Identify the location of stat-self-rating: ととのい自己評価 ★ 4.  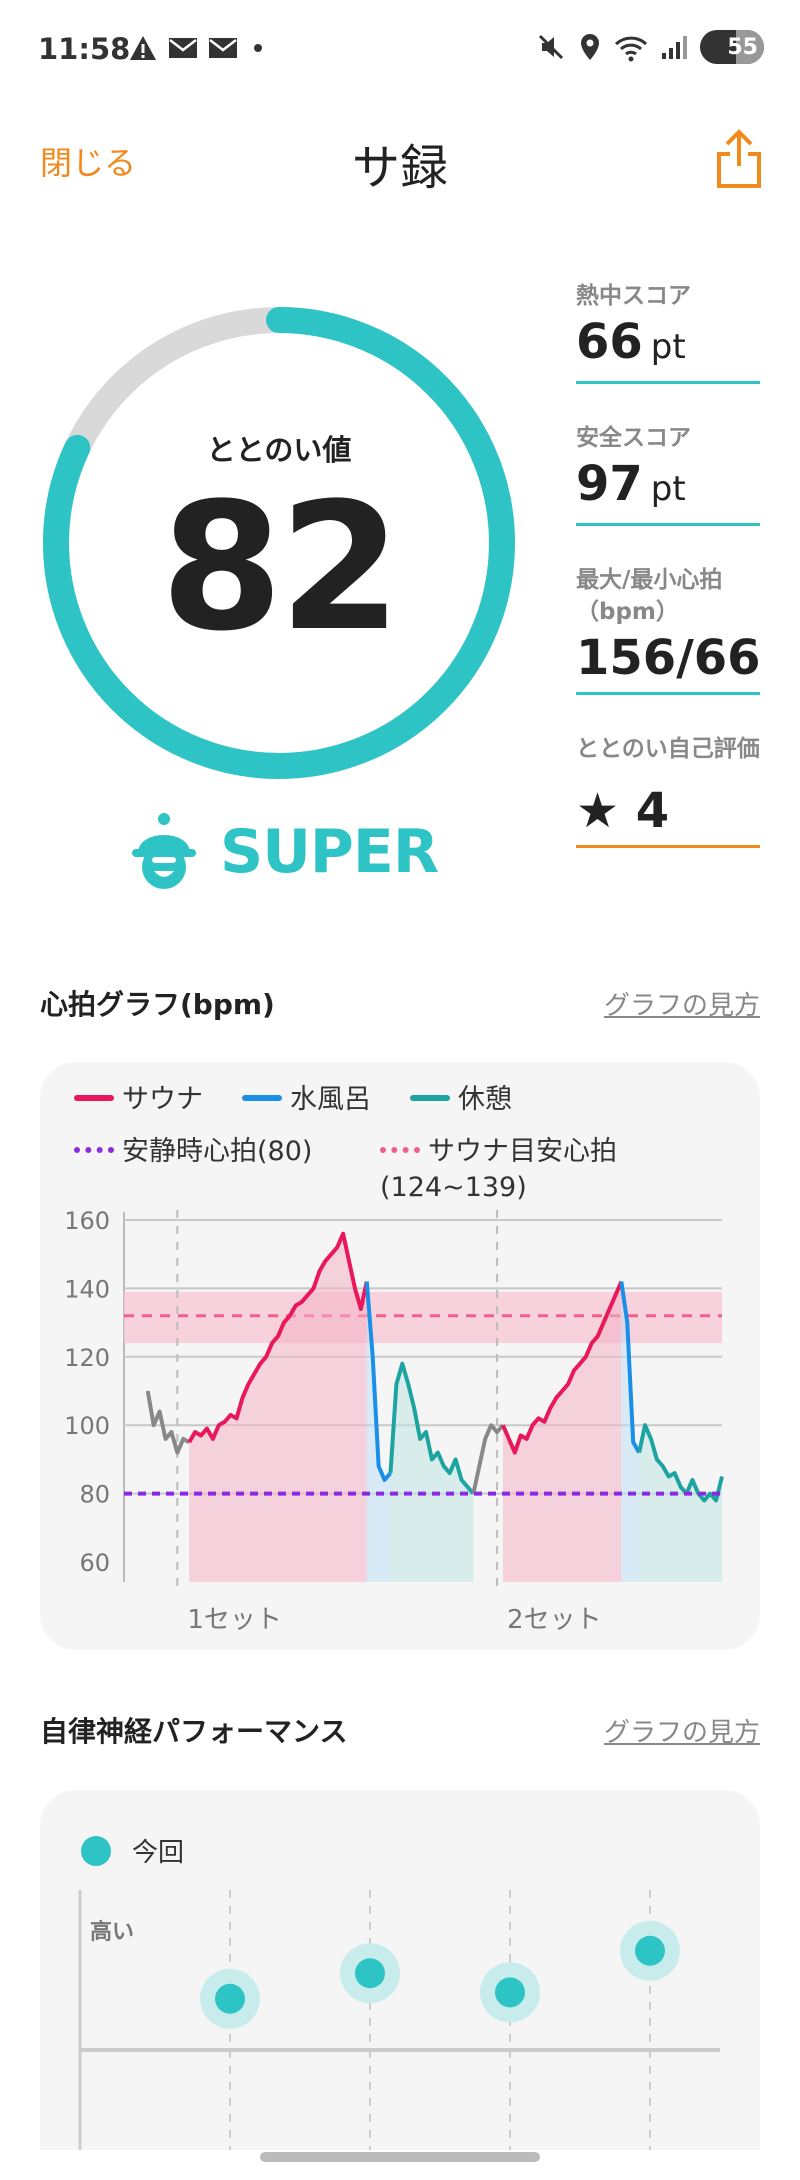
(668, 790).